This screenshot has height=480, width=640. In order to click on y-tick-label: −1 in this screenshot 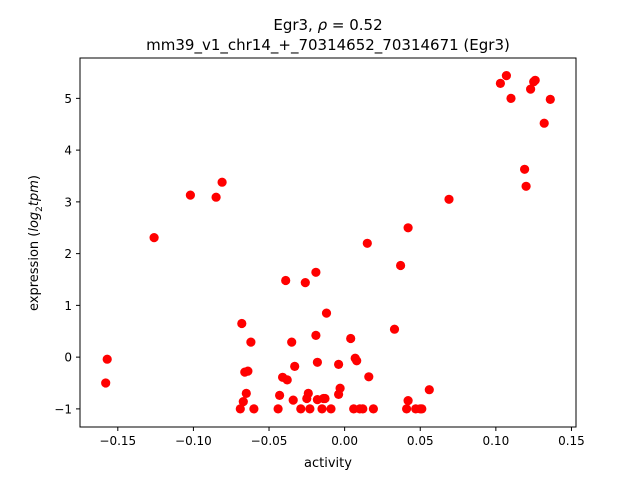, I will do `click(63, 409)`.